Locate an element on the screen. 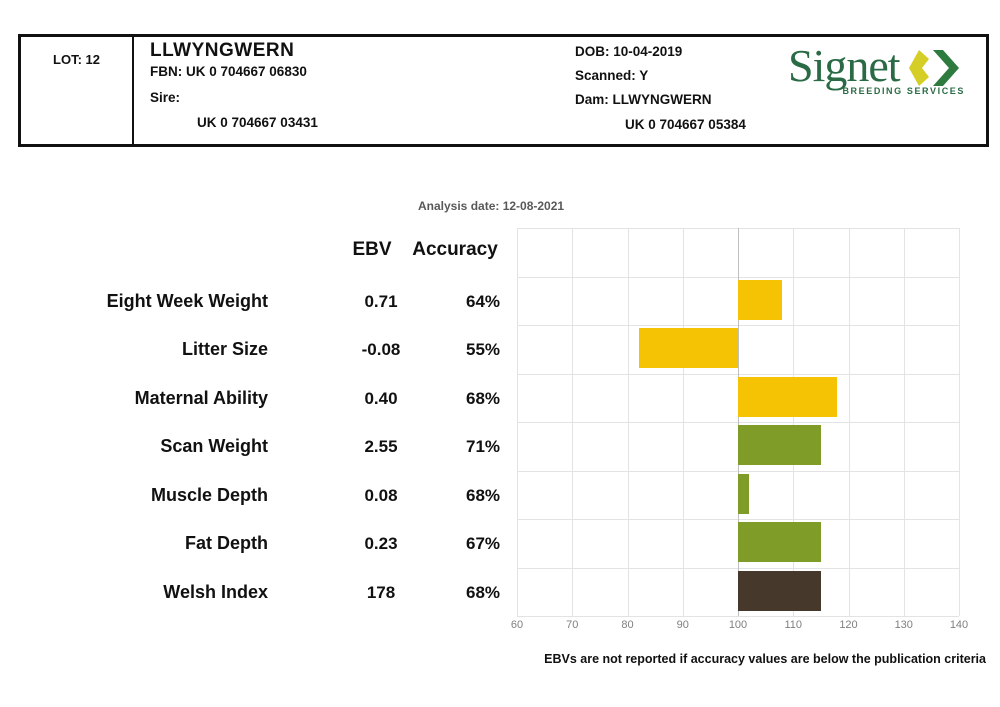 This screenshot has height=707, width=1000. table-row: Maternal Ability 0.40 68% is located at coordinates (260, 398).